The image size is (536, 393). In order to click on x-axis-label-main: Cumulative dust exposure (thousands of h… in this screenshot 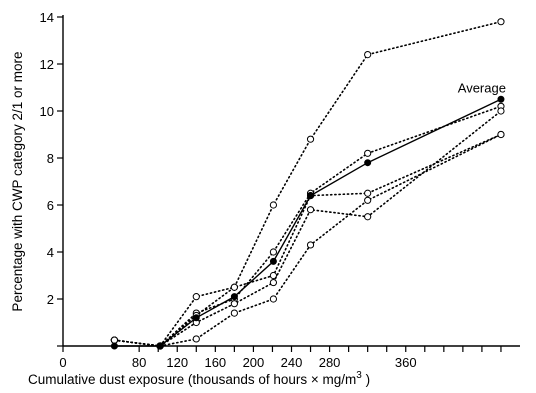, I will do `click(192, 379)`.